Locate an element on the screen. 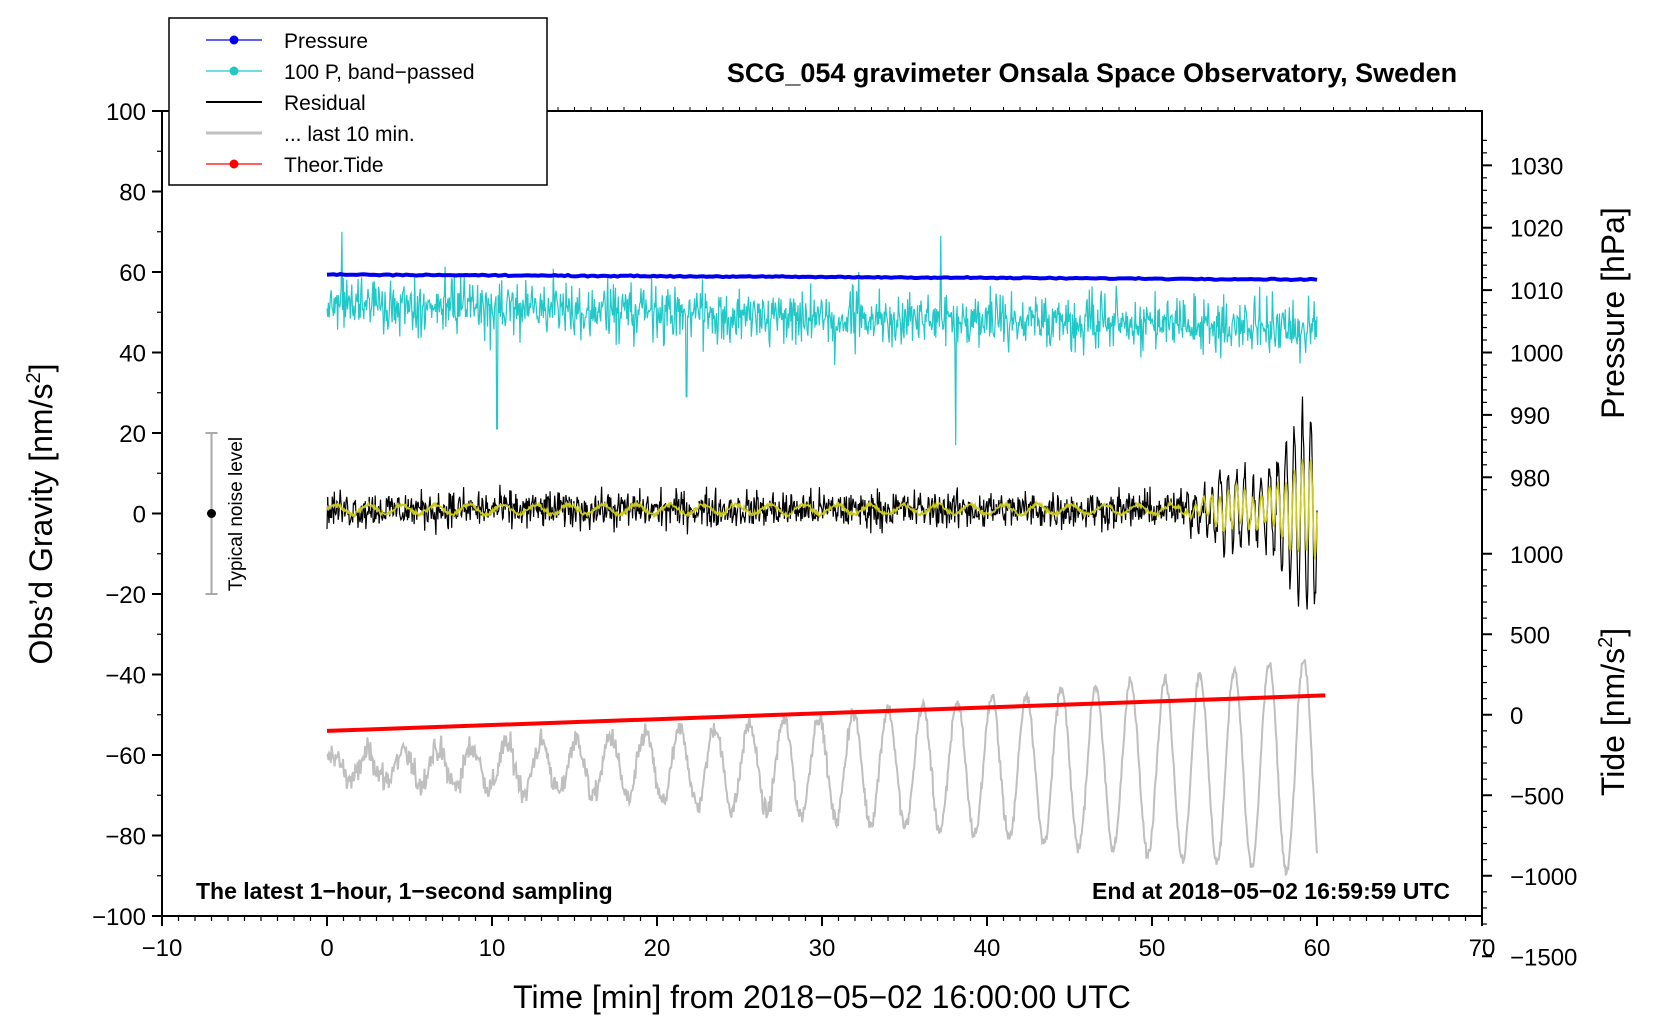 The height and width of the screenshot is (1020, 1660). y-tick-label: 60 is located at coordinates (132, 273).